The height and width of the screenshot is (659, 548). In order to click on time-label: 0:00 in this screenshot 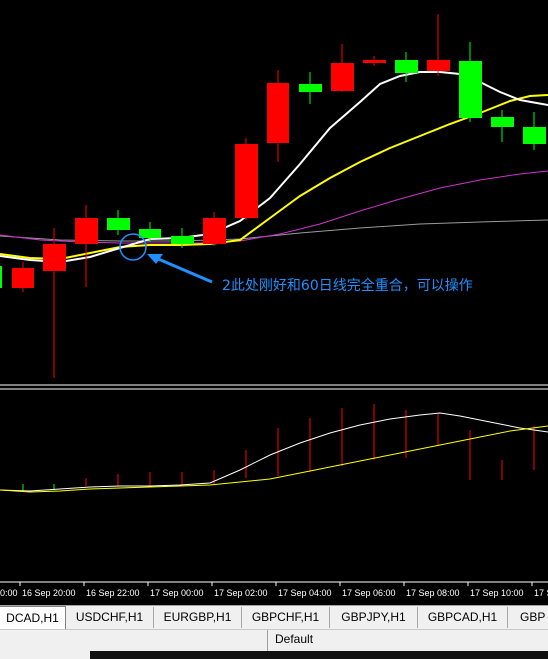, I will do `click(9, 593)`.